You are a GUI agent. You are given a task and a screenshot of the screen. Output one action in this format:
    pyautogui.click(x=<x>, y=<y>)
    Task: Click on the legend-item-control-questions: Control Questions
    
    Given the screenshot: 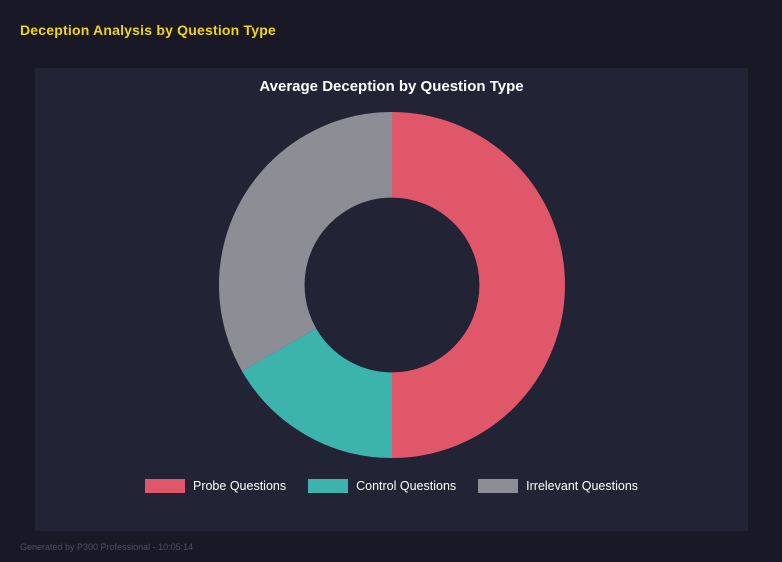 What is the action you would take?
    pyautogui.click(x=382, y=486)
    